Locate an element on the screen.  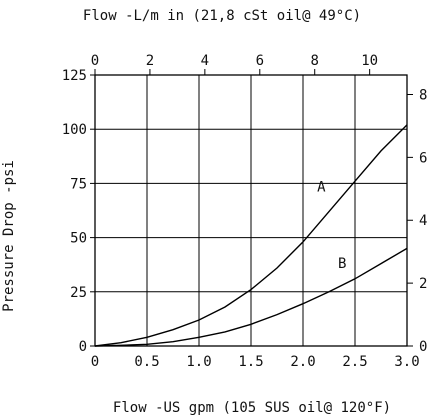
y-right-tick-label: 0 is located at coordinates (423, 347).